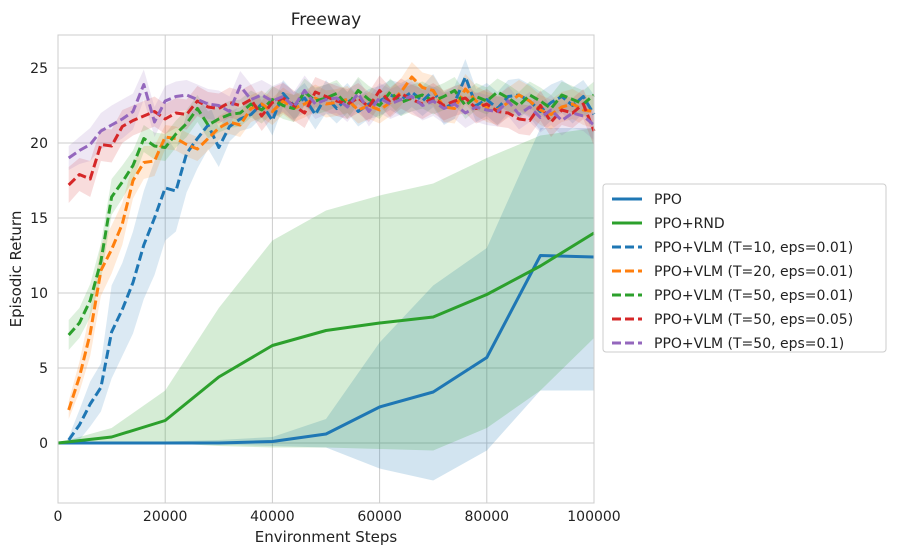  What do you see at coordinates (753, 248) in the screenshot?
I see `legend-label: PPO+VLM (T=10, eps=0.01)` at bounding box center [753, 248].